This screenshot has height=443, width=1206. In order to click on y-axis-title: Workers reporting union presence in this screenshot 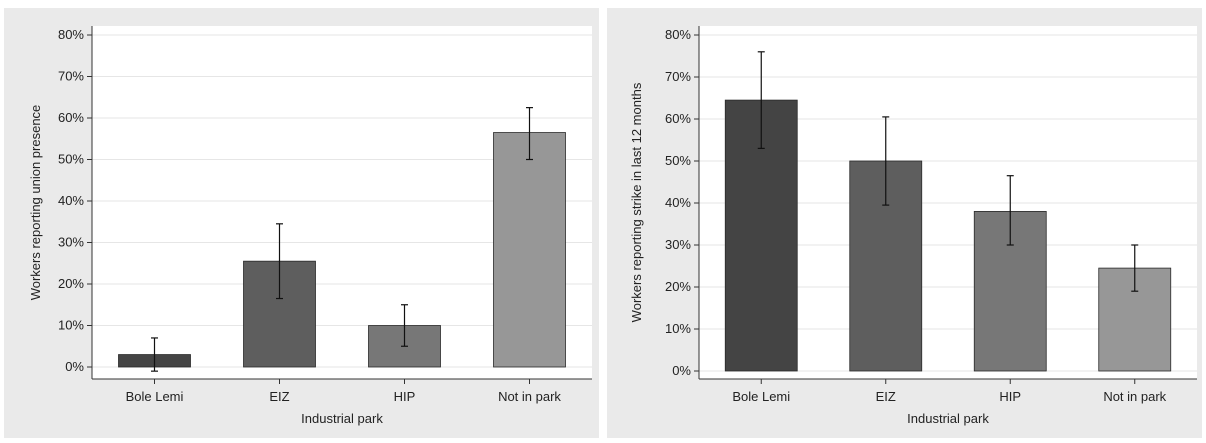, I will do `click(35, 203)`.